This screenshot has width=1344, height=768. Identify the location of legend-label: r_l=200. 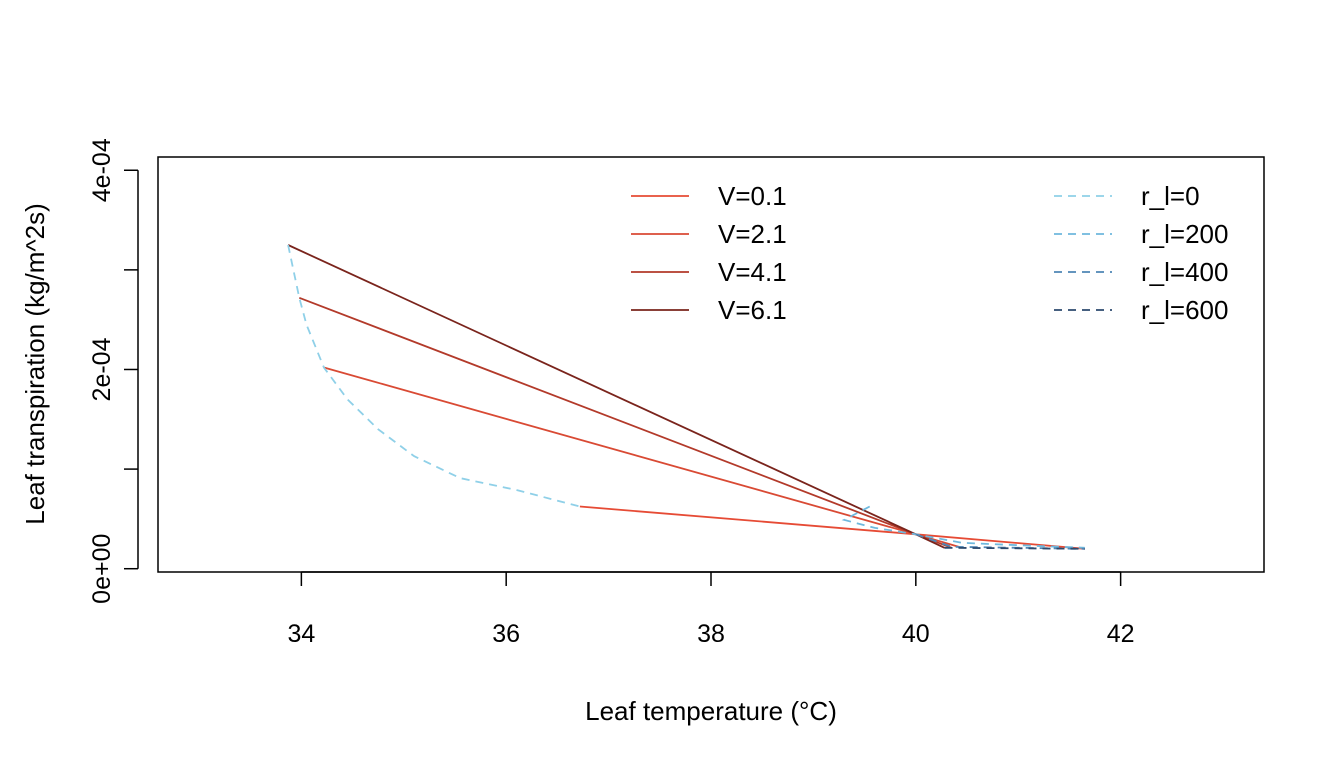
(1184, 234).